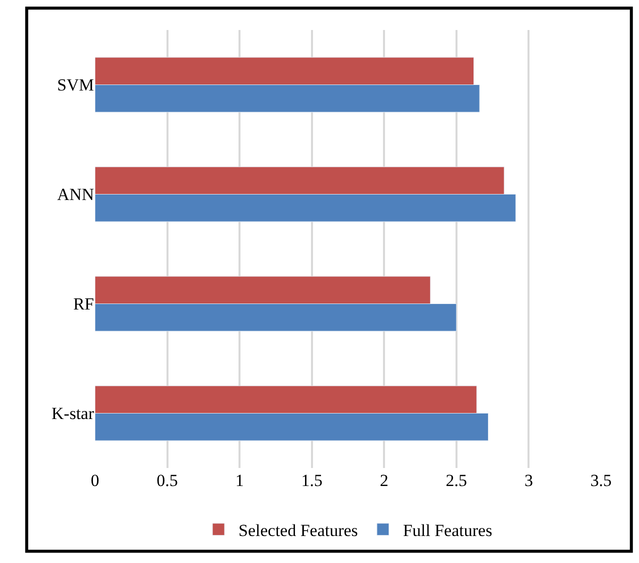  Describe the element at coordinates (528, 480) in the screenshot. I see `x-tick-label: 3` at that location.